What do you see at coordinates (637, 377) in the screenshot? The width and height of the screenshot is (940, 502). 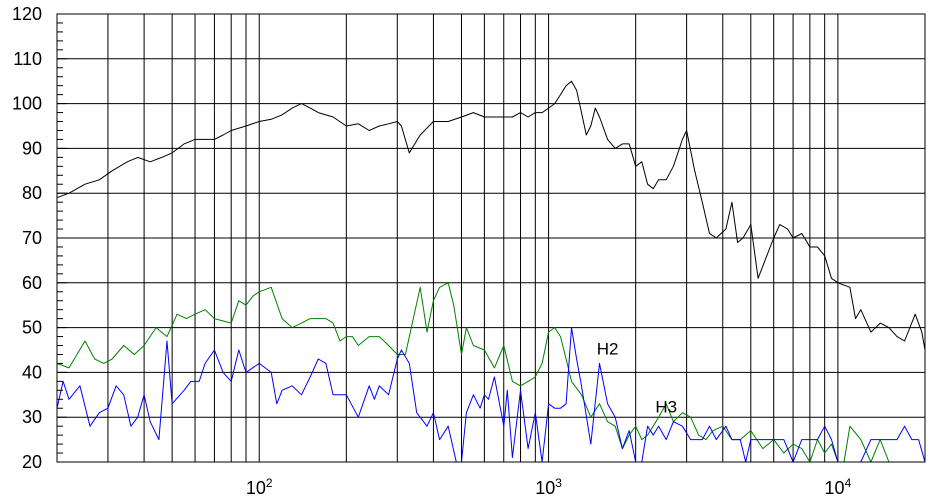 I see `annotations: H2 H3` at bounding box center [637, 377].